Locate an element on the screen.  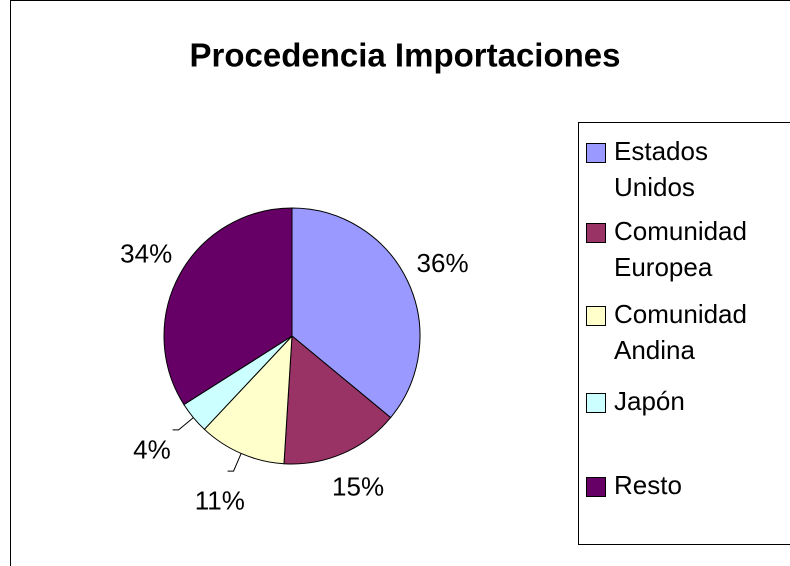
legend-label: Resto is located at coordinates (648, 485).